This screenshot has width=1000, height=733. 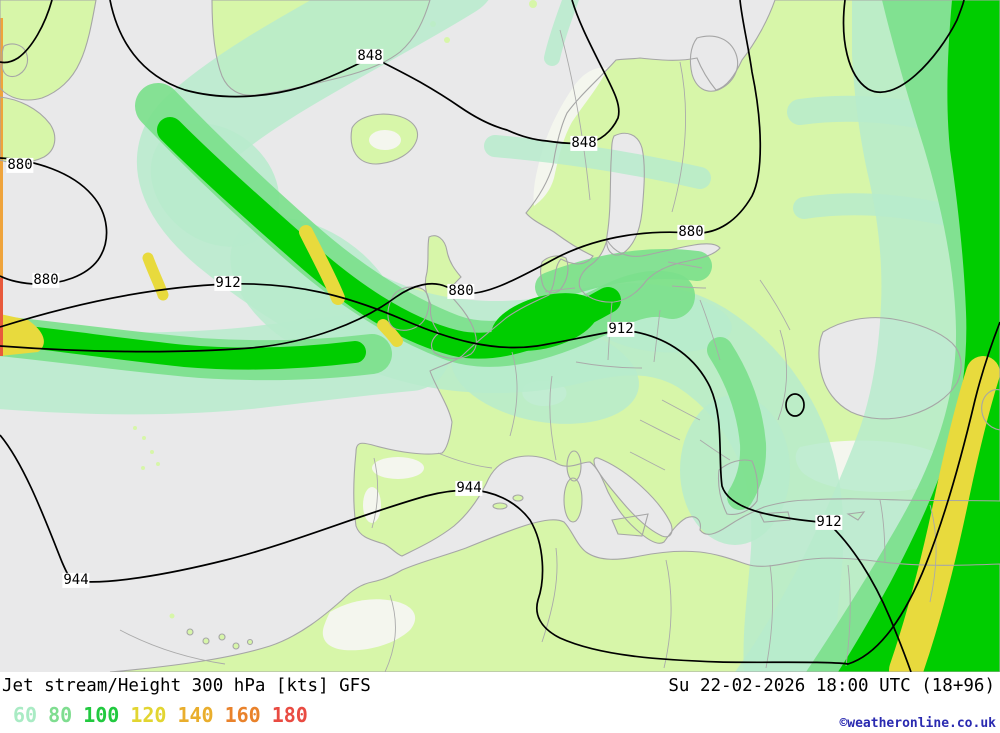 I want to click on contour-closed-ring, so click(x=795, y=405).